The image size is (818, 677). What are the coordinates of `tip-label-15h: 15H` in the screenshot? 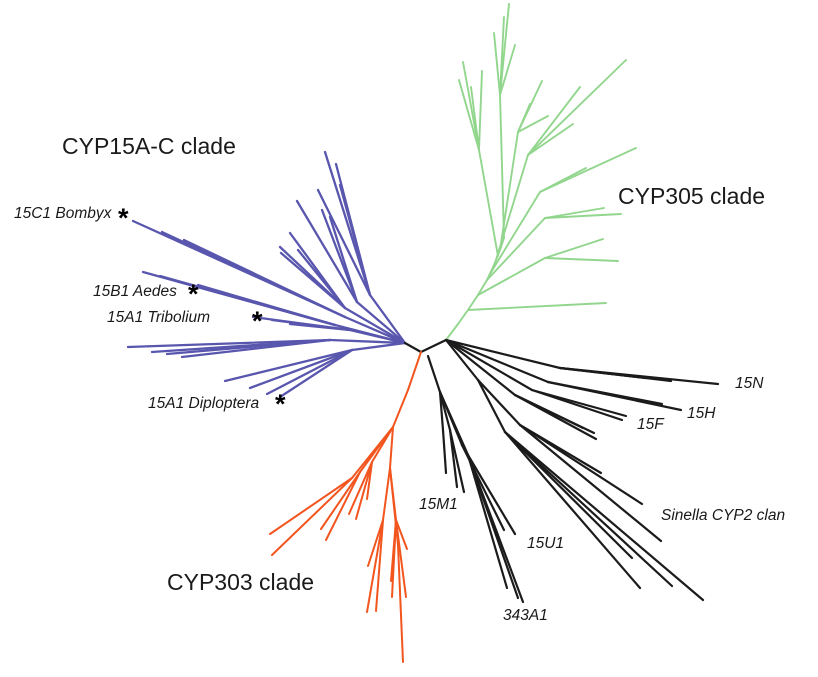 It's located at (701, 413).